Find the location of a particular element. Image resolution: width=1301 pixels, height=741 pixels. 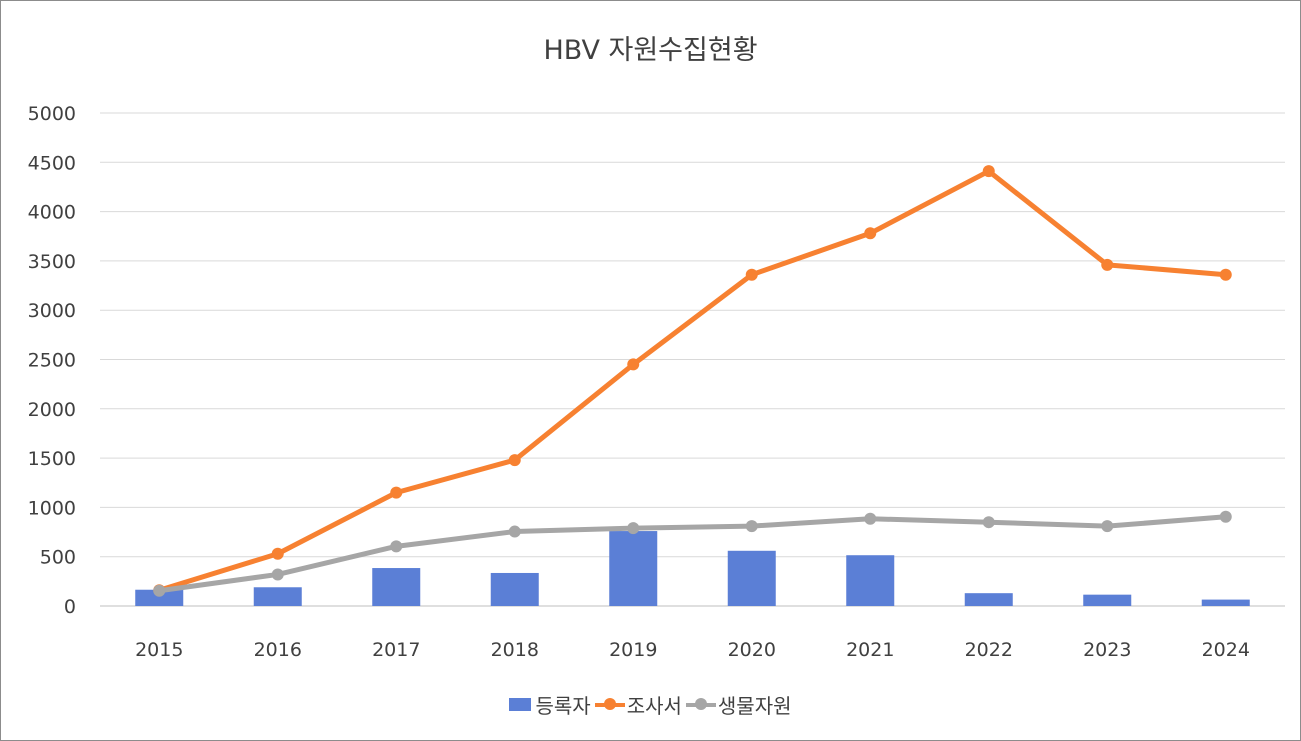

y-tick-label: 500 is located at coordinates (58, 558).